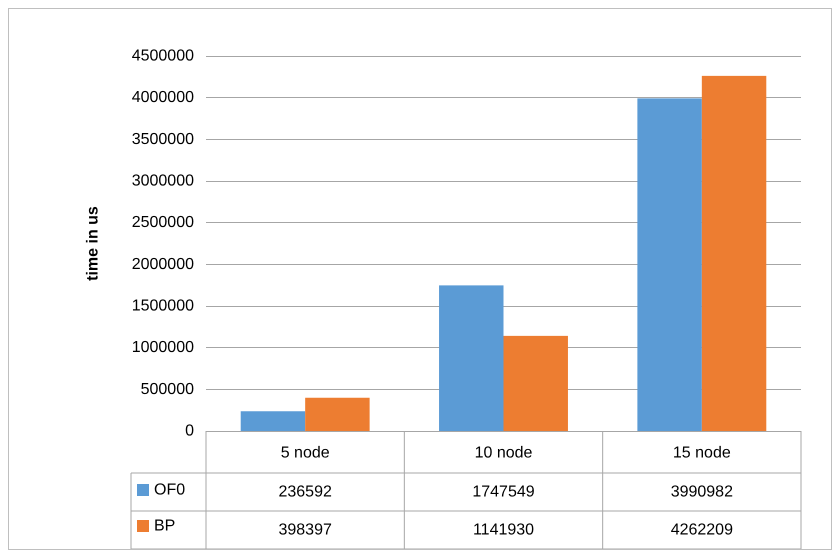 This screenshot has height=558, width=840. What do you see at coordinates (165, 526) in the screenshot?
I see `legend-label: BP` at bounding box center [165, 526].